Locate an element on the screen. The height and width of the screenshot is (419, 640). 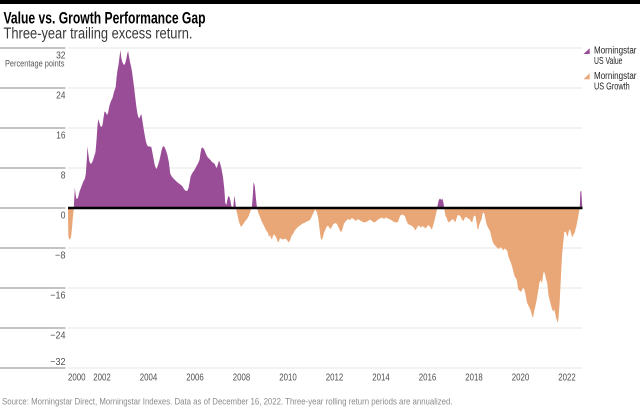
svg-text: 2000 is located at coordinates (77, 378).